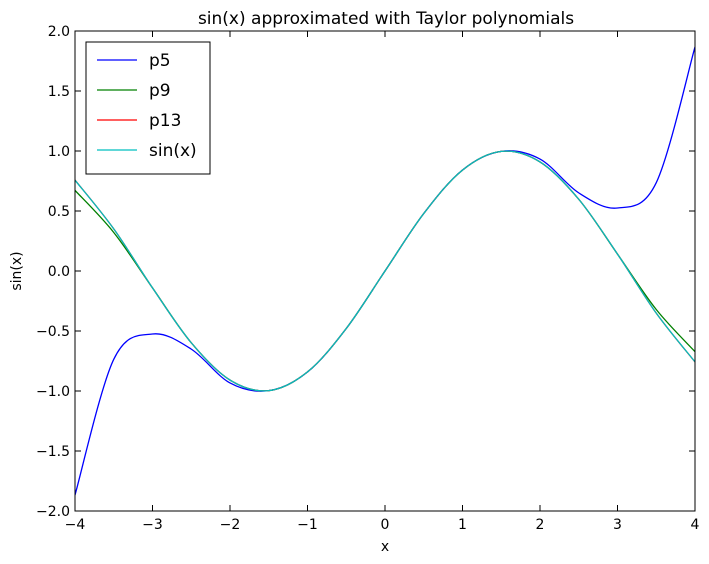 Image resolution: width=709 pixels, height=564 pixels. I want to click on x-tick-label: −2, so click(230, 525).